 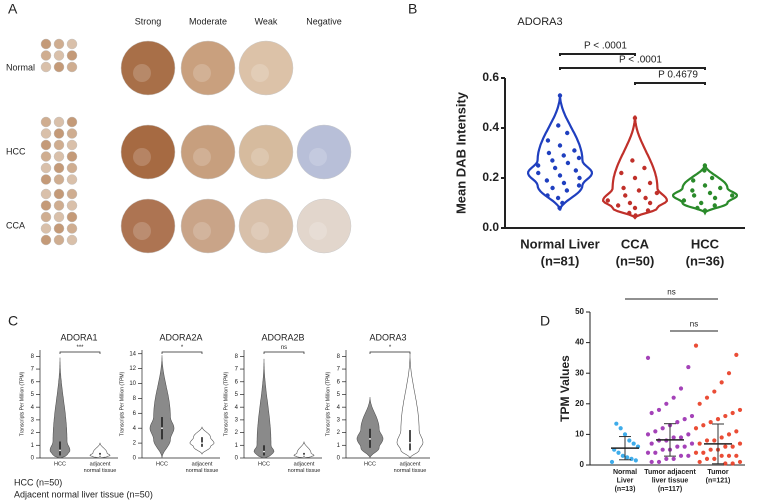 I want to click on x-tick-label: Normal Liver, so click(x=559, y=243).